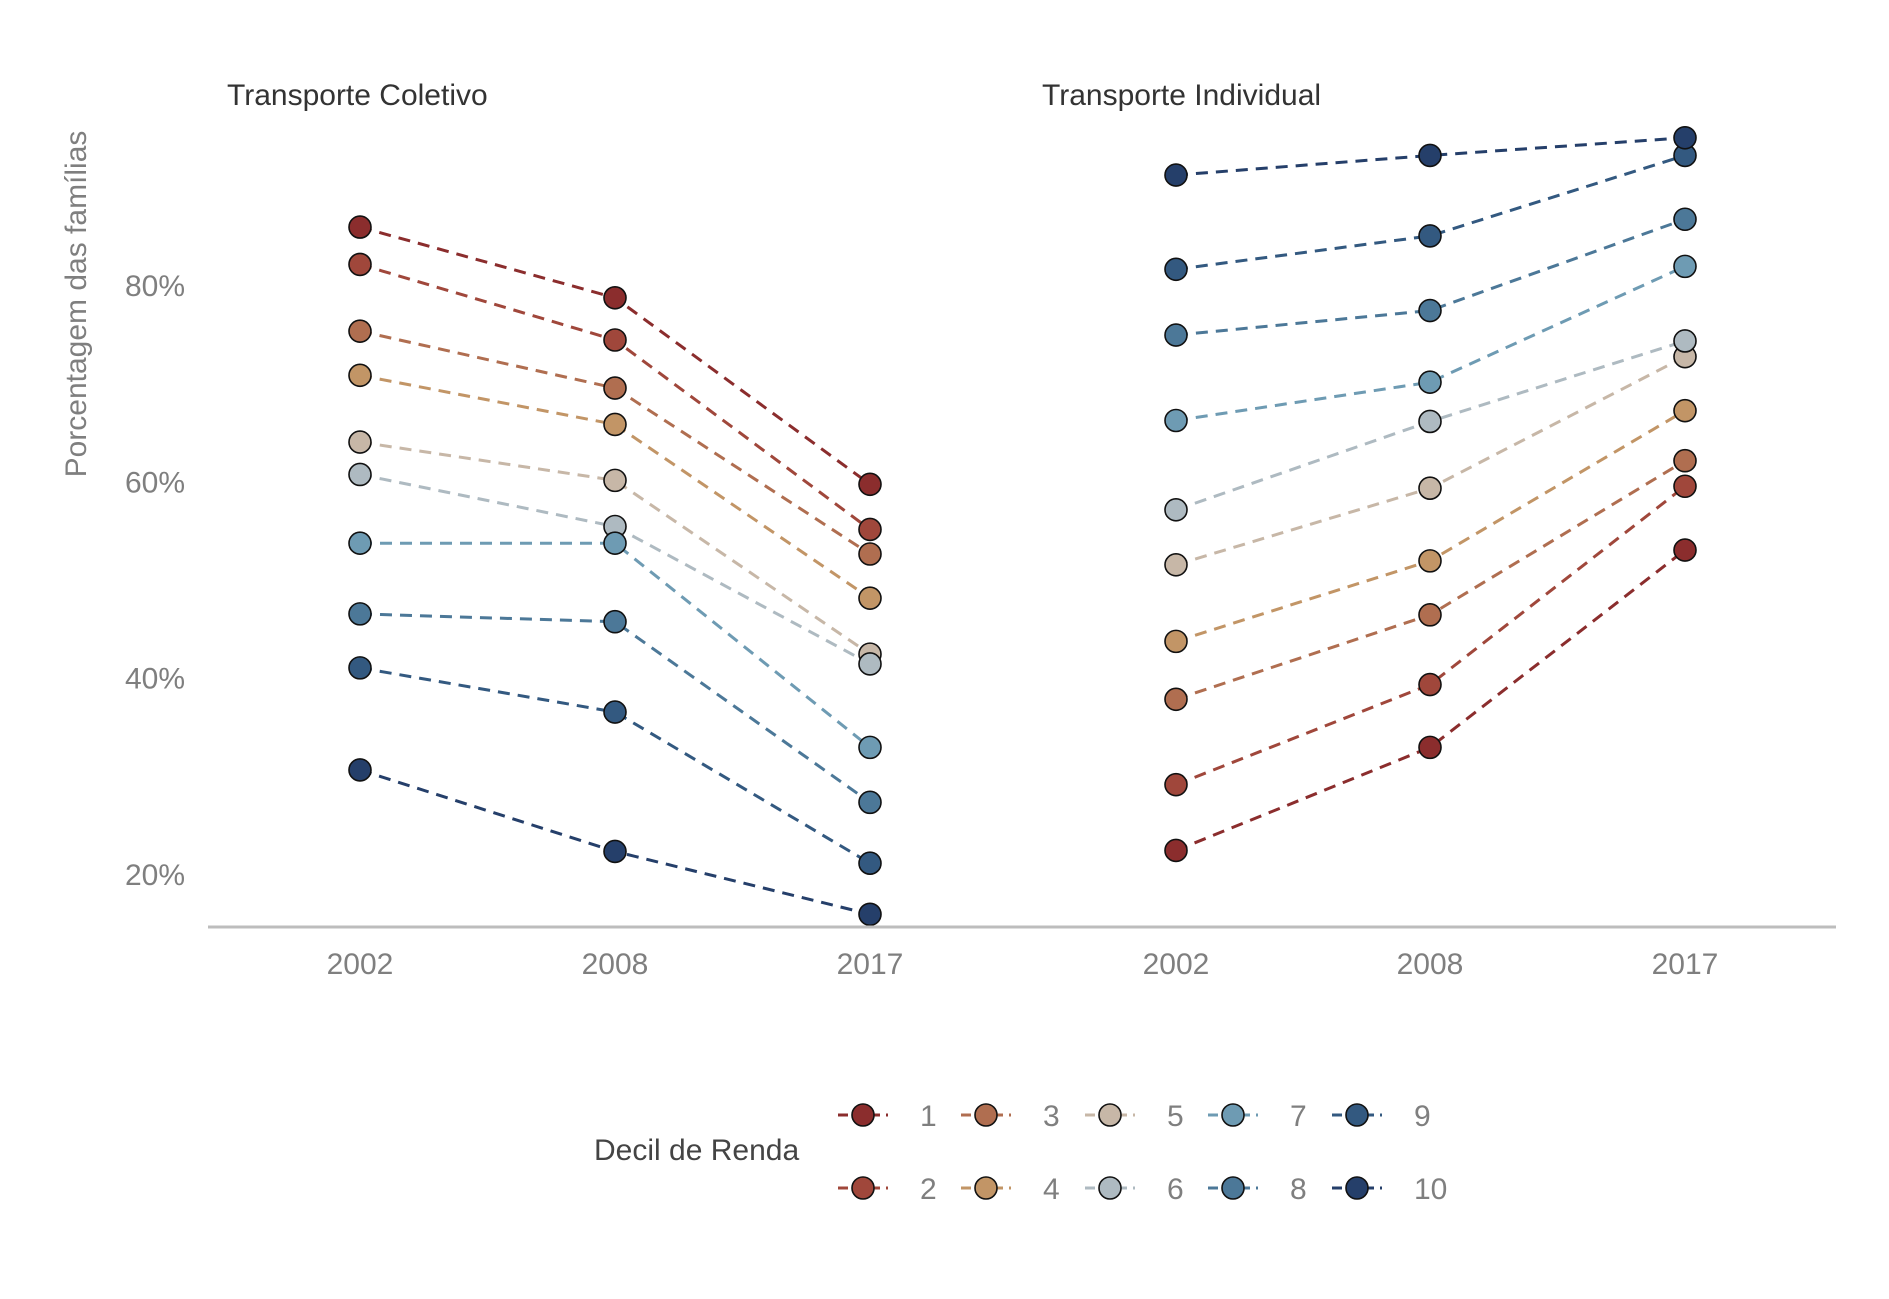 Image resolution: width=1889 pixels, height=1299 pixels. I want to click on x-axis: 2002 2008 2017 2002 2008 2017, so click(1023, 964).